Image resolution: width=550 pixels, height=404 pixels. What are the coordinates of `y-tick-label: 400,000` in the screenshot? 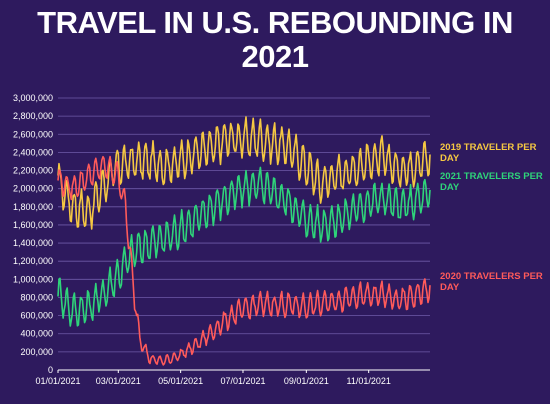 It's located at (36, 334).